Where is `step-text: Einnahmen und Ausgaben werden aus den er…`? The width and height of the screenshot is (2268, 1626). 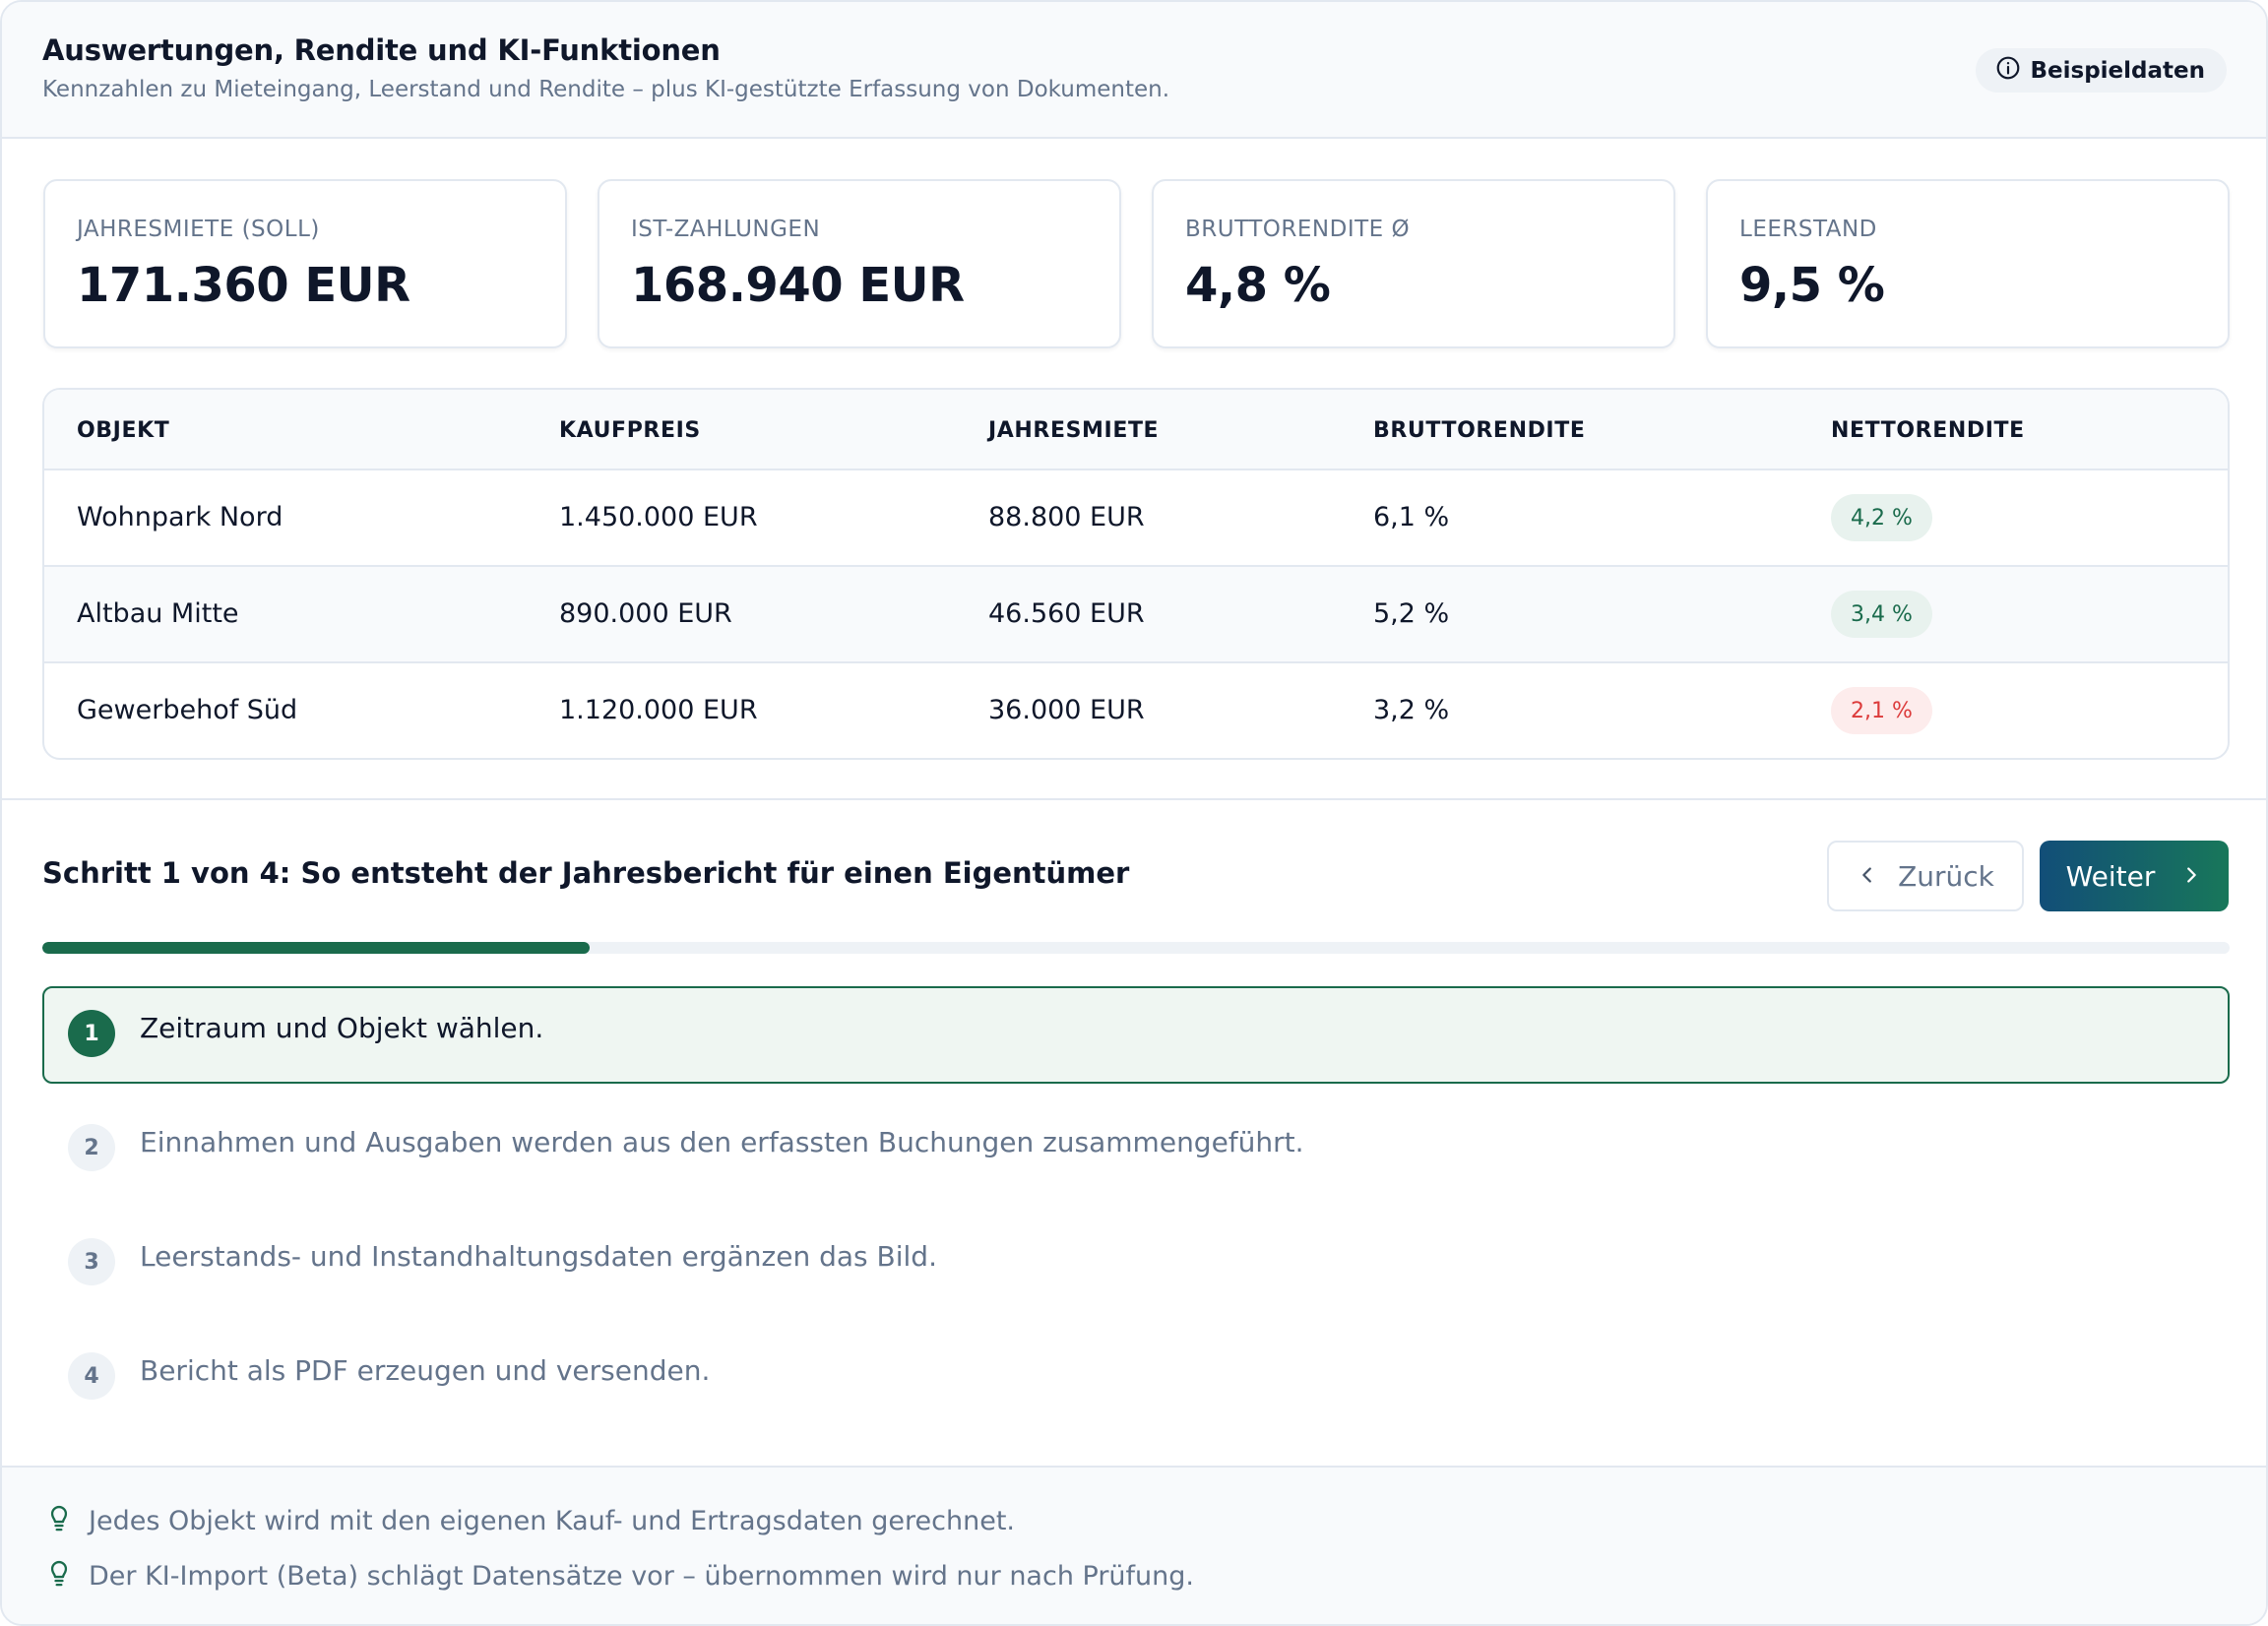 step-text: Einnahmen und Ausgaben werden aus den er… is located at coordinates (722, 1142).